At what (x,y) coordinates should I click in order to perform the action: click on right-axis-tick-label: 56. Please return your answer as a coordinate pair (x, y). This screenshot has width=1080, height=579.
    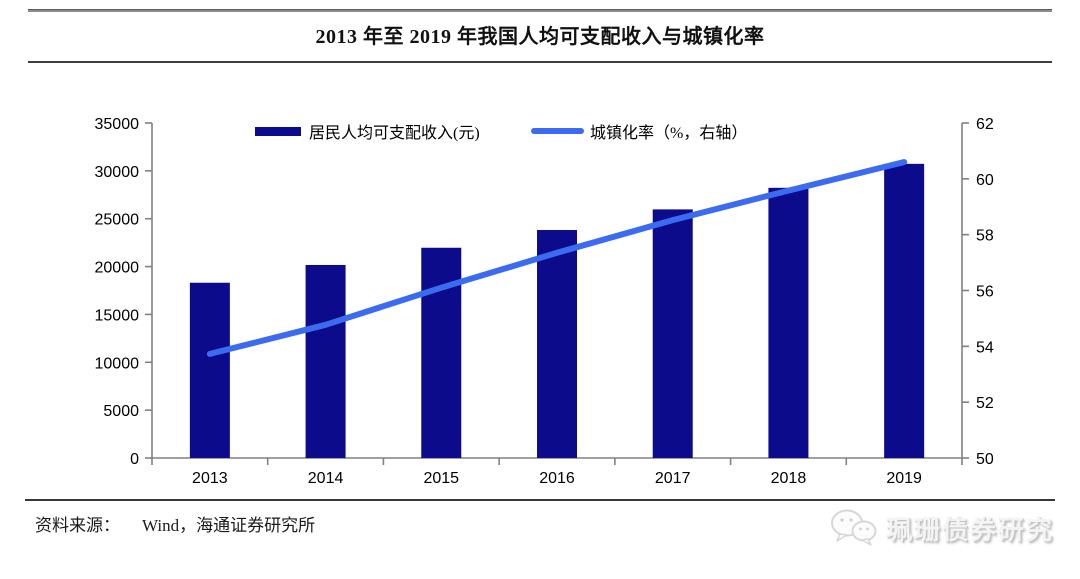
    Looking at the image, I should click on (985, 292).